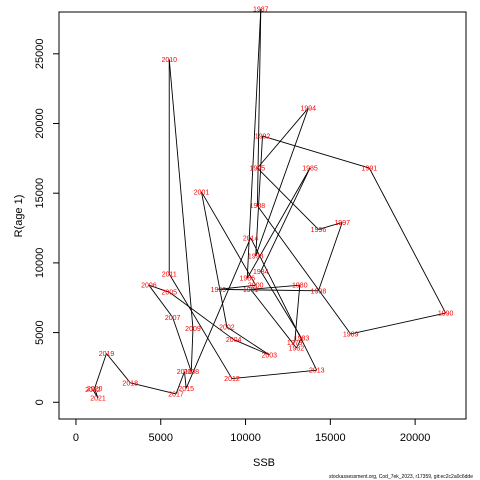  Describe the element at coordinates (130, 383) in the screenshot. I see `year-label: 2018` at that location.